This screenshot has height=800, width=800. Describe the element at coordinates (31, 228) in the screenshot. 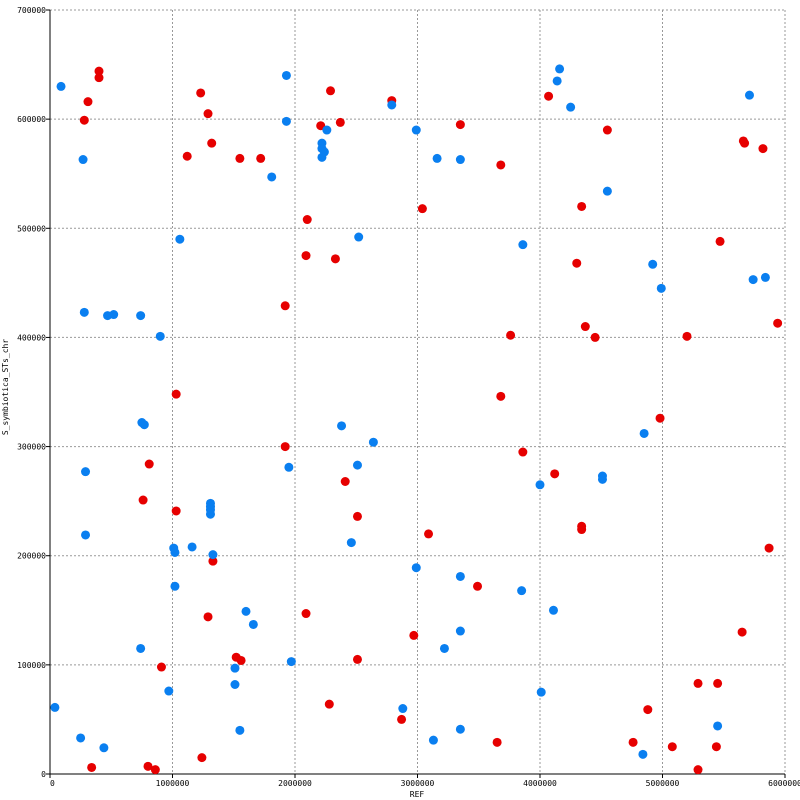

I see `y-tick-label: 500000` at that location.